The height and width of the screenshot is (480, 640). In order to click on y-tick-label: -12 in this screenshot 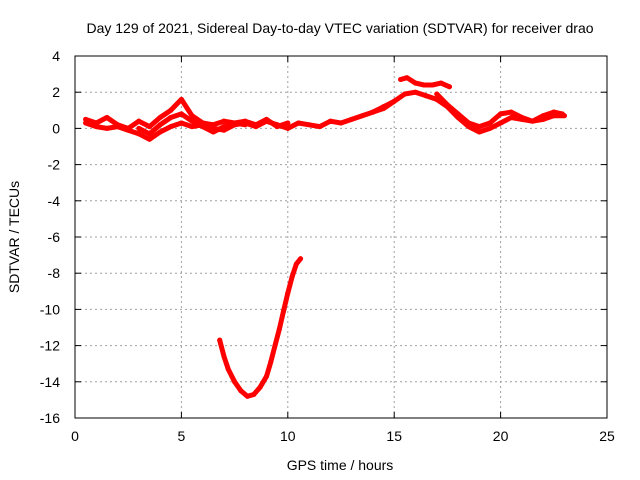, I will do `click(50, 346)`.